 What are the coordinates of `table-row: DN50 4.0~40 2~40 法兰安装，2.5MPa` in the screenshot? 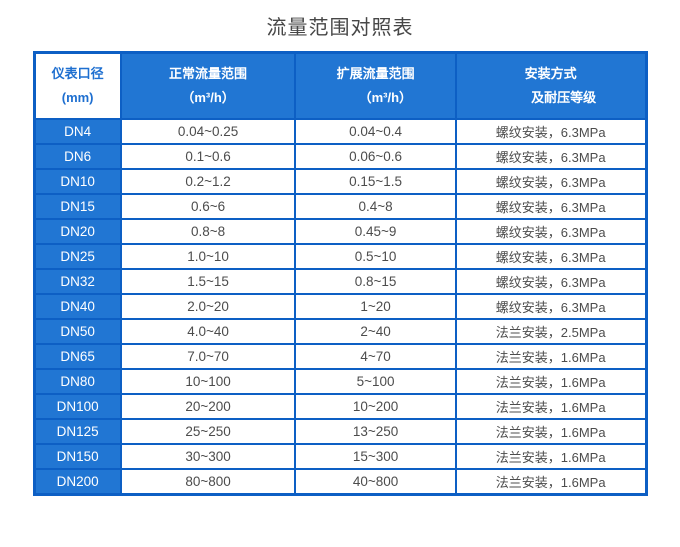 It's located at (340, 331).